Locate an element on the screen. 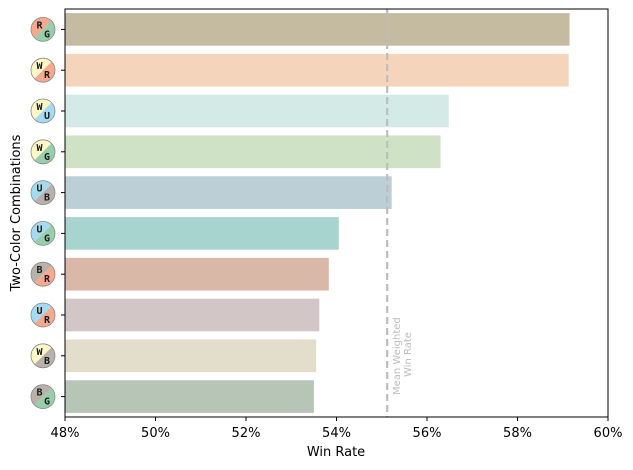  x-tick-label: 54% is located at coordinates (336, 433).